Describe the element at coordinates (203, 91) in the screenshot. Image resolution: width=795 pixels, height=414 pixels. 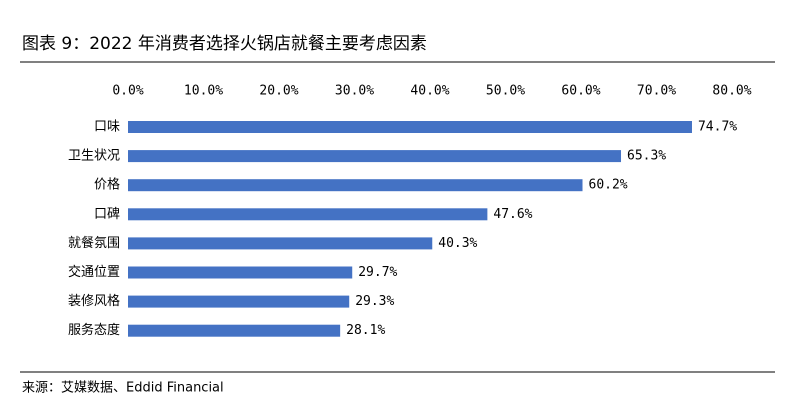
I see `x-tick-label: 10.0%` at that location.